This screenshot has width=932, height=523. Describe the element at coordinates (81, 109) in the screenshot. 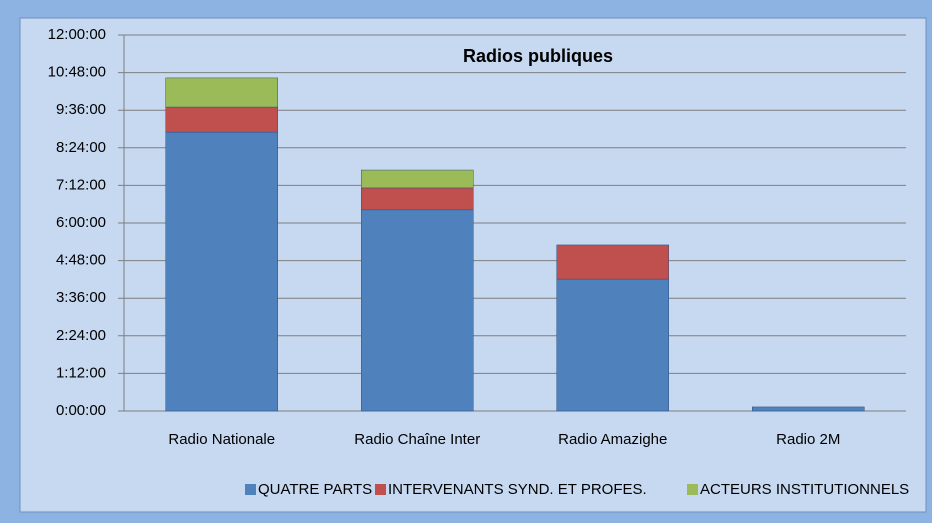

I see `y-tick-label: 9:36:00` at that location.